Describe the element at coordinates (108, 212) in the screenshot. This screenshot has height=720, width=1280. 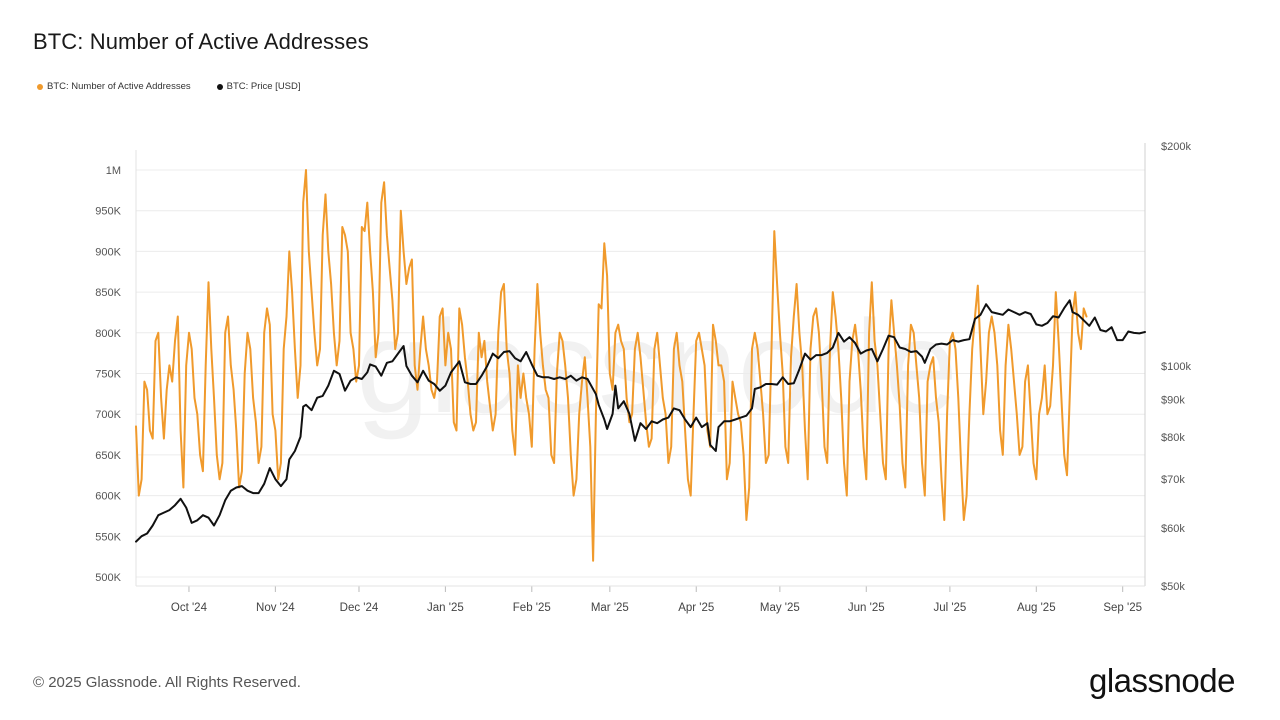
I see `y-tick-label-left: 950K` at that location.